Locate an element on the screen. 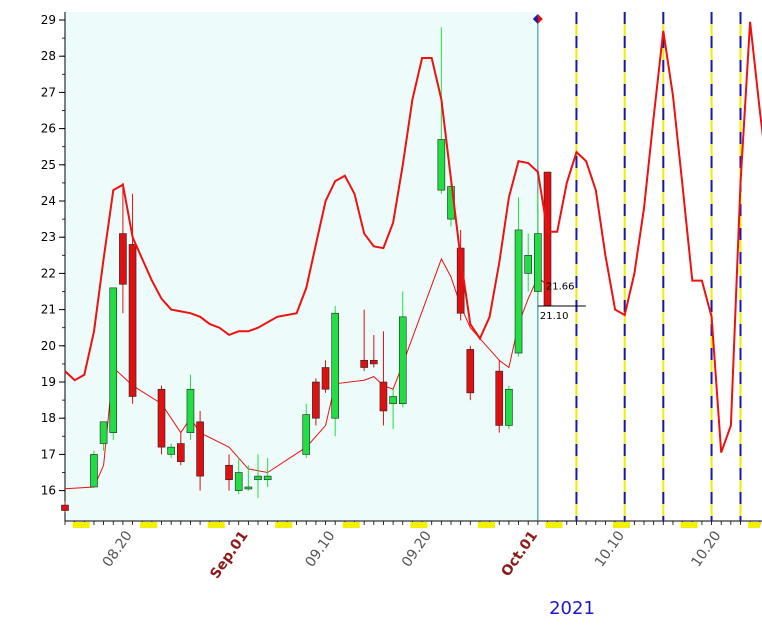  last-price-label-upper: 21.66 is located at coordinates (560, 287).